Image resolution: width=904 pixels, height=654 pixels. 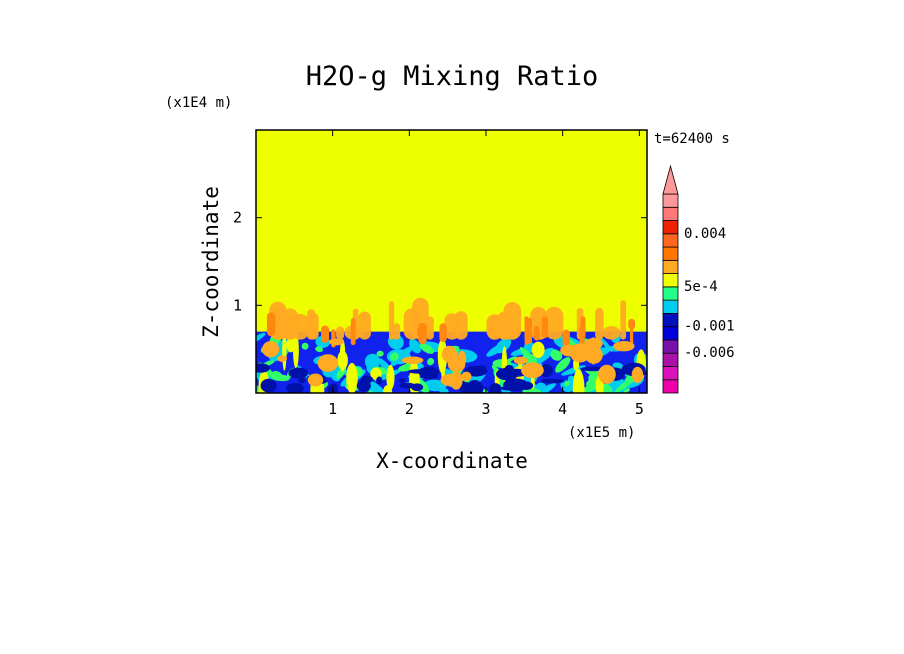 I want to click on colorbar-label: -0.006, so click(x=709, y=353).